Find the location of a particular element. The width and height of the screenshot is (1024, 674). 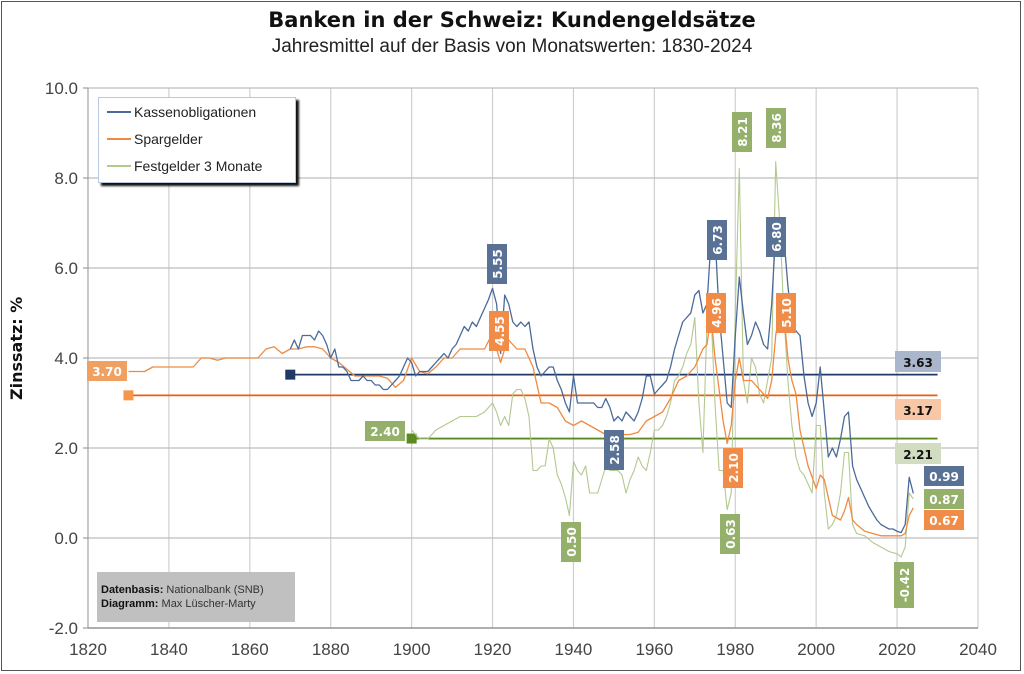

x-tick-label: 1920 is located at coordinates (493, 649).